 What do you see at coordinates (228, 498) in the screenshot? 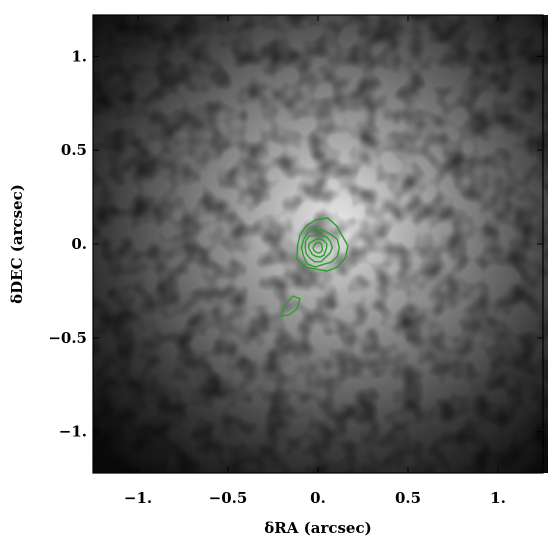
I see `x-tick-label: −0.5` at bounding box center [228, 498].